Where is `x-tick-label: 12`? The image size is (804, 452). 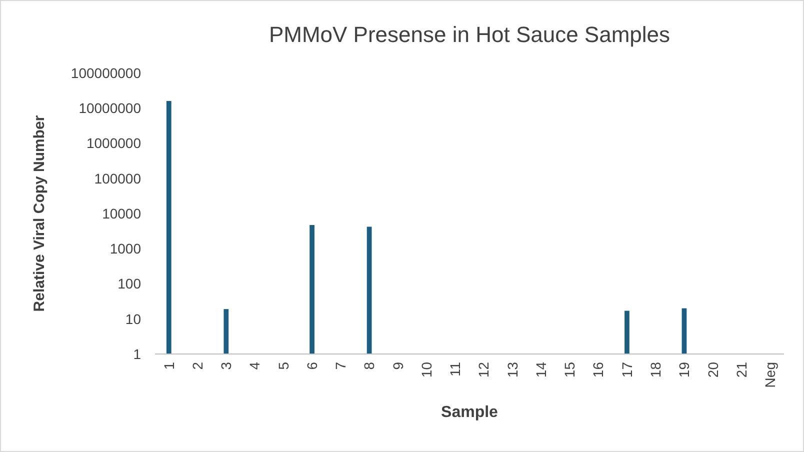
x-tick-label: 12 is located at coordinates (484, 370).